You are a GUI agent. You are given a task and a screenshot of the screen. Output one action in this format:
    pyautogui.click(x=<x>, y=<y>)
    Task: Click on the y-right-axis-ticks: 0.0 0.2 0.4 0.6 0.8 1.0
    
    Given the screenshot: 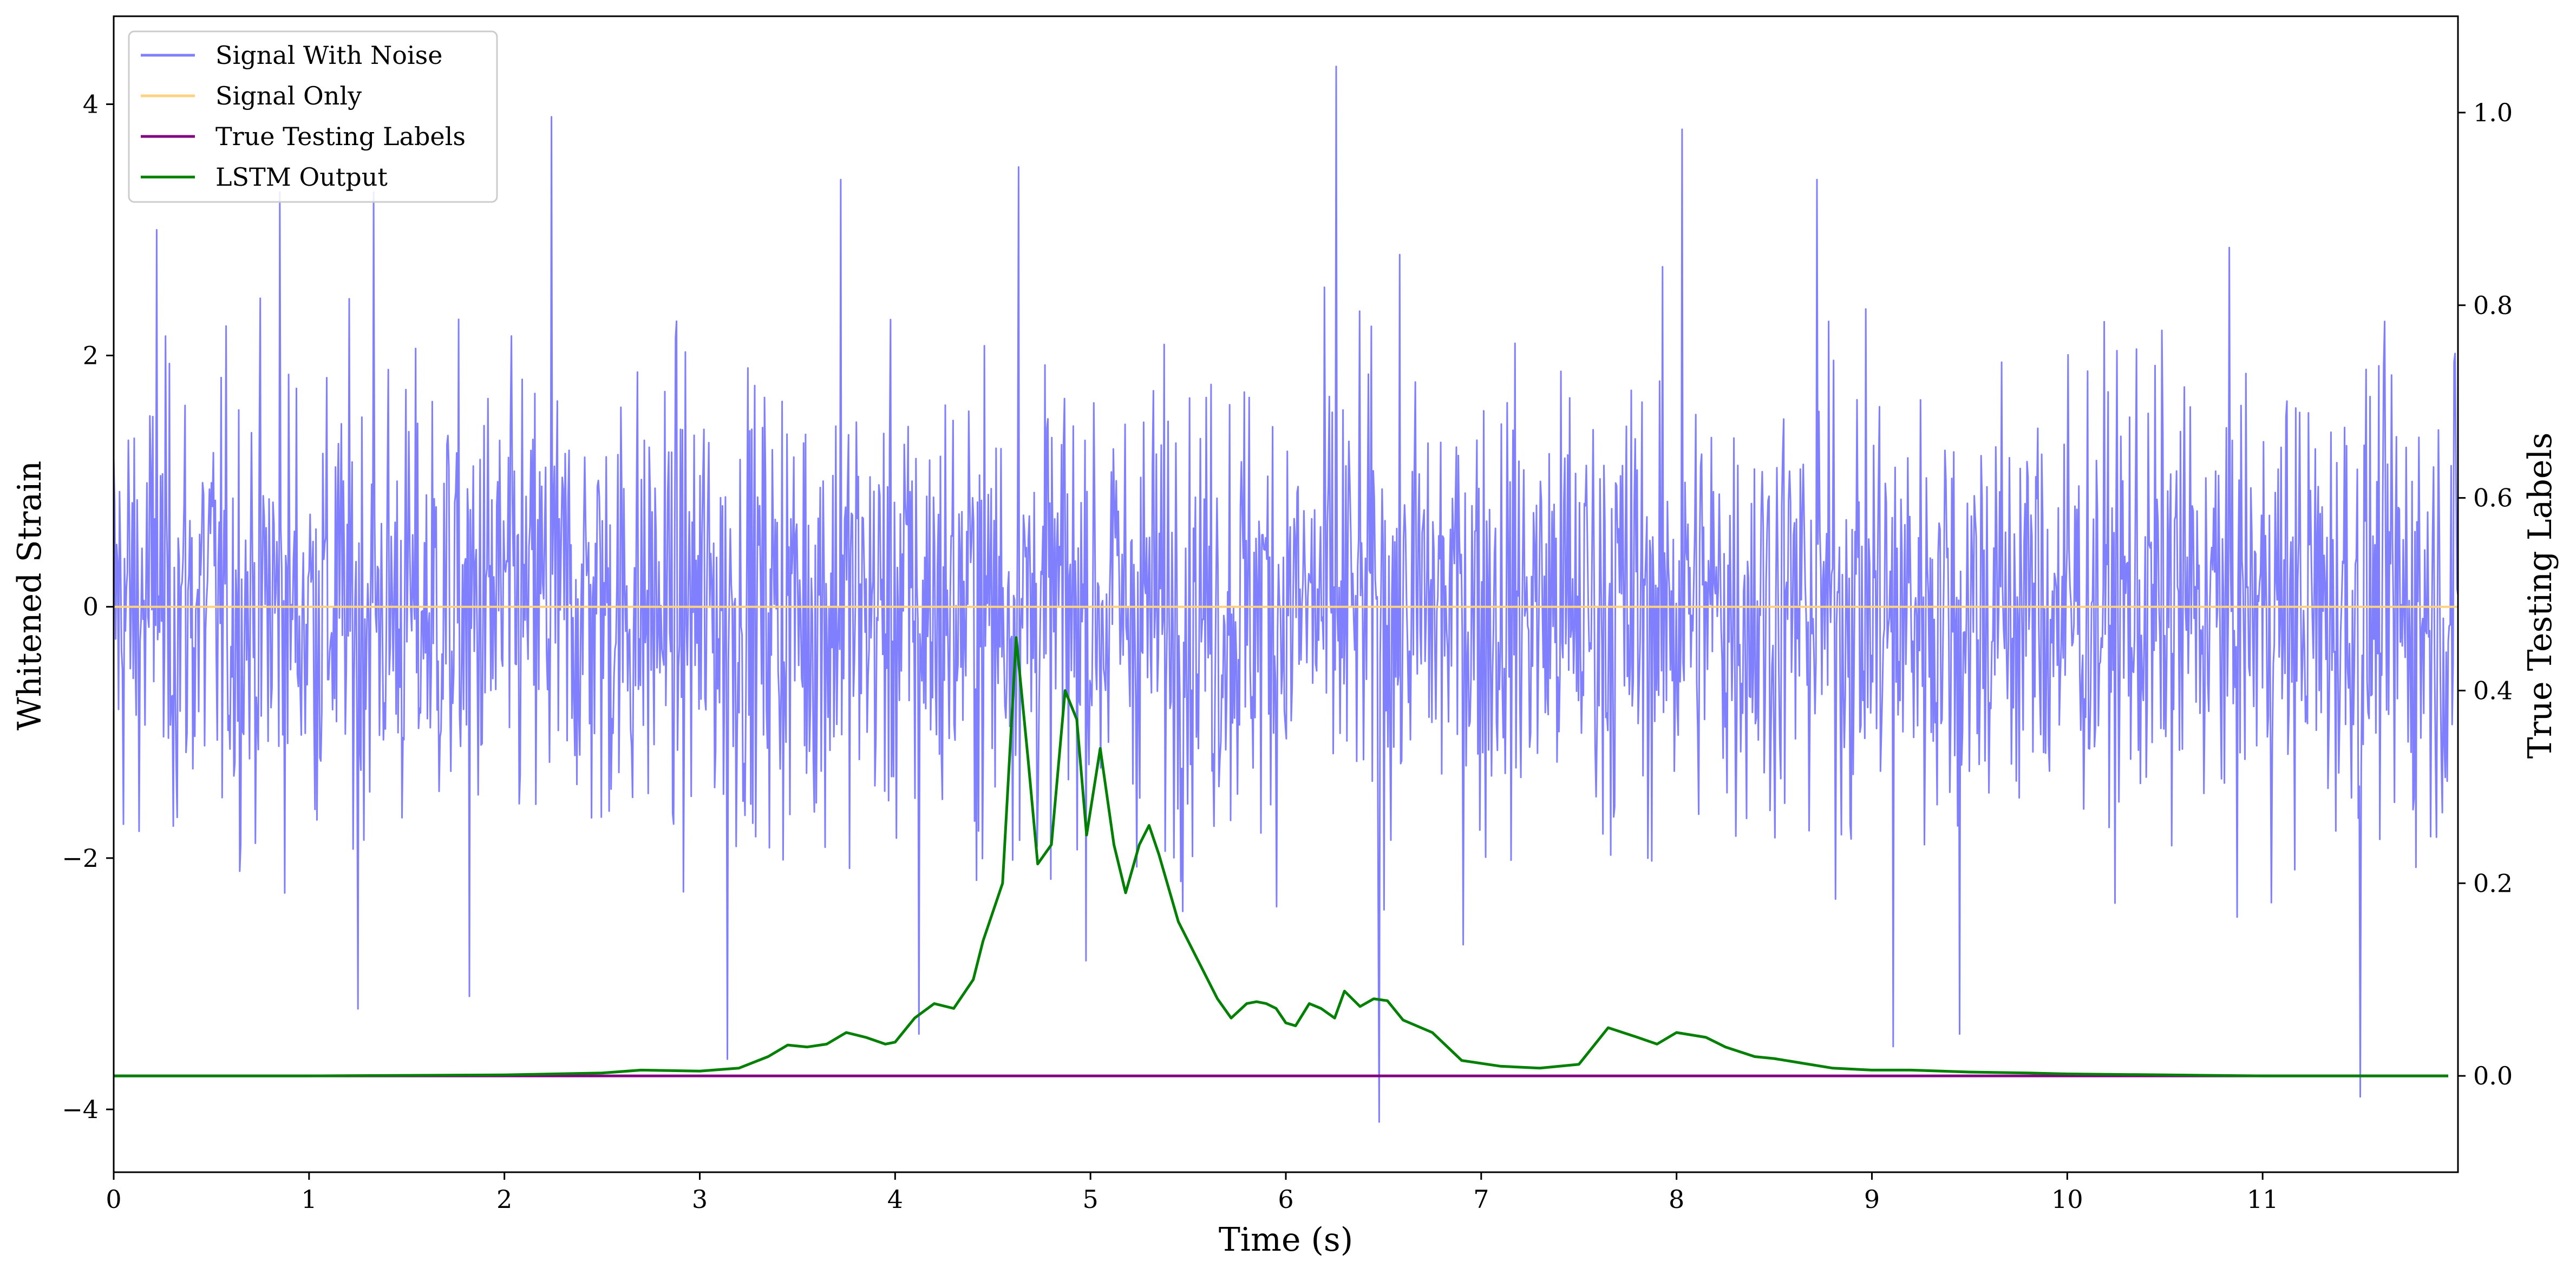 What is the action you would take?
    pyautogui.click(x=2485, y=594)
    